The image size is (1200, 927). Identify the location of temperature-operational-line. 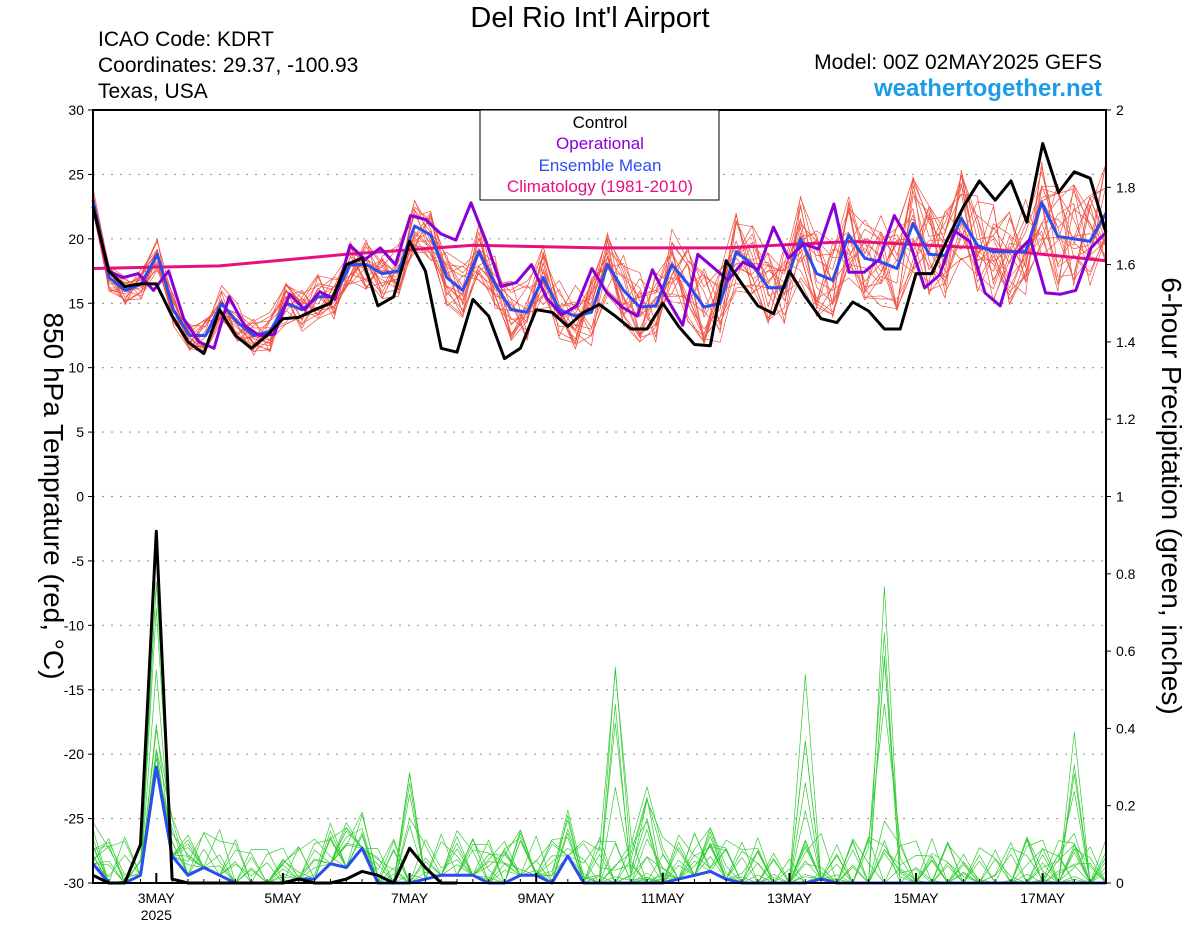
(599, 275).